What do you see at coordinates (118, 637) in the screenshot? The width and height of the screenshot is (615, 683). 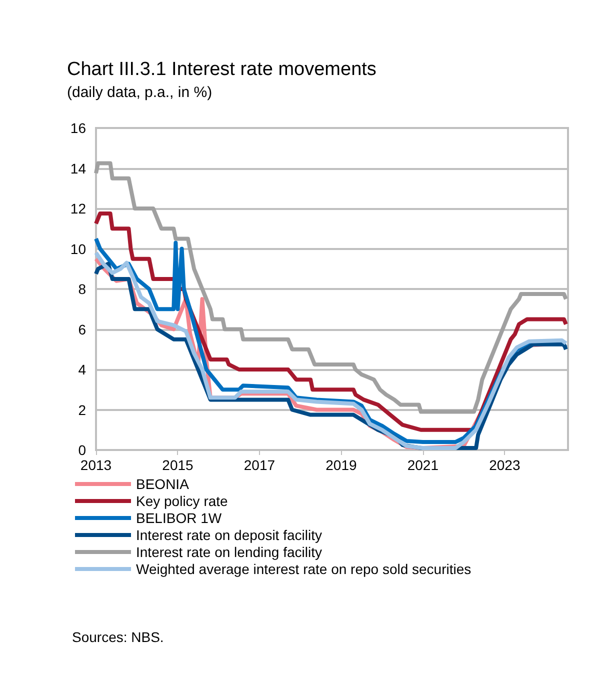 I see `source-note: Sources: NBS.` at bounding box center [118, 637].